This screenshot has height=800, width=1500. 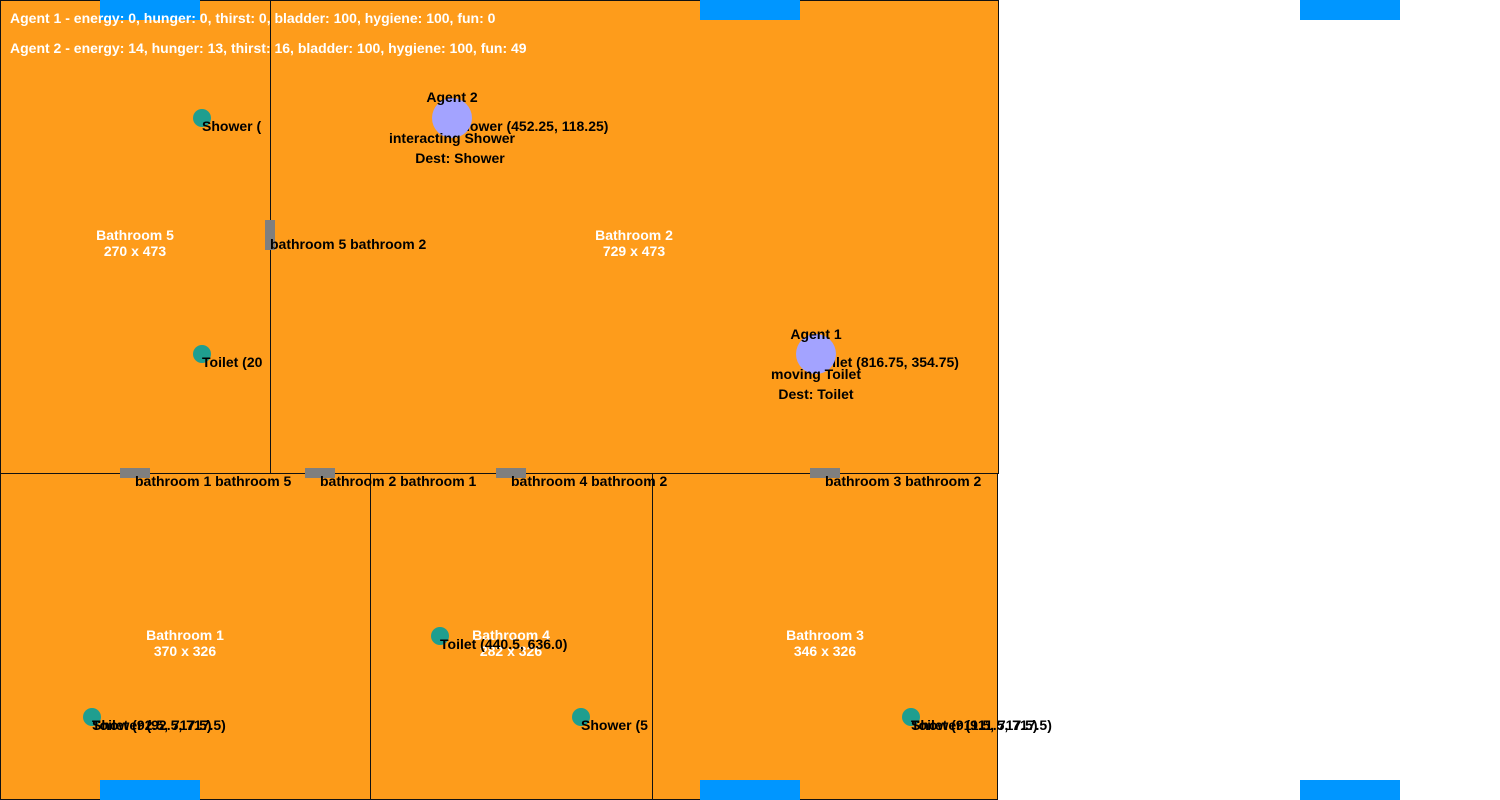 What do you see at coordinates (232, 362) in the screenshot?
I see `object-label: Toilet (20` at bounding box center [232, 362].